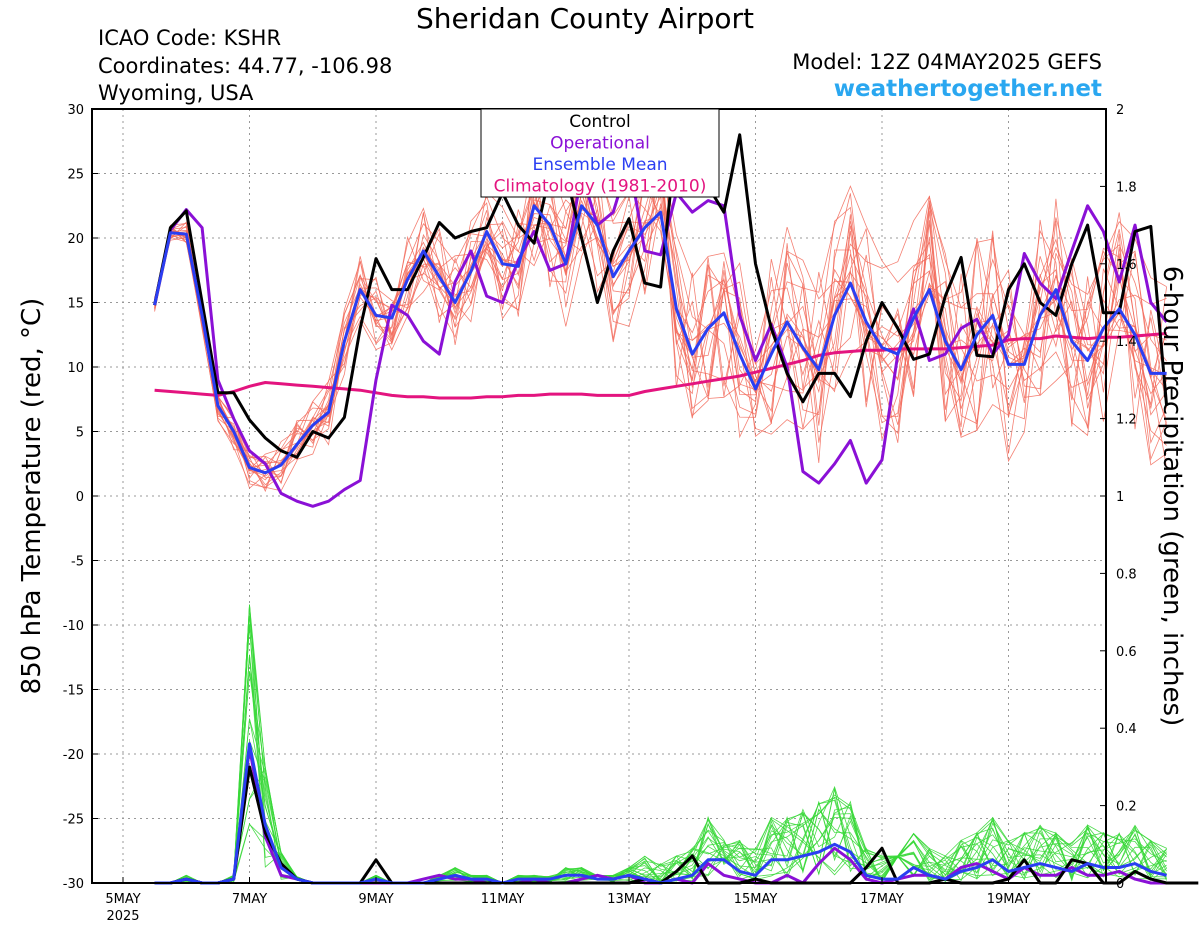 Image resolution: width=1200 pixels, height=927 pixels. What do you see at coordinates (503, 899) in the screenshot?
I see `x-tick-label: 11MAY` at bounding box center [503, 899].